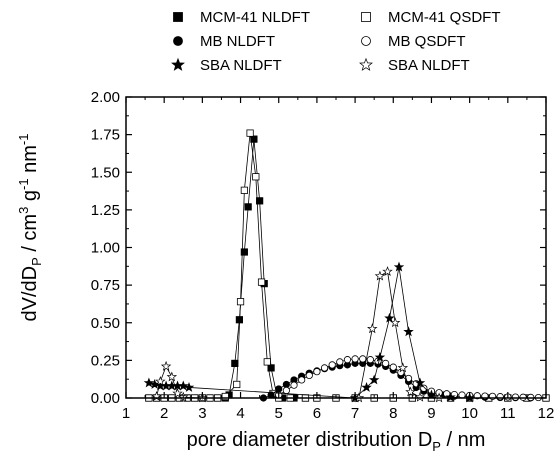  What do you see at coordinates (444, 17) in the screenshot?
I see `legend-label: MCM-41 QSDFT` at bounding box center [444, 17].